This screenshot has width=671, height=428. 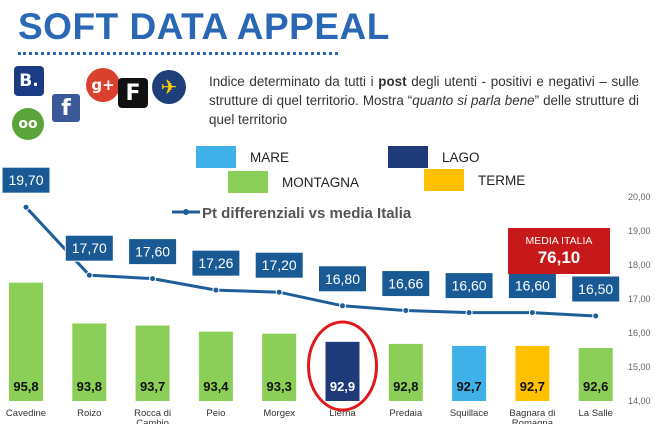 I want to click on y2-tick-label: 19,00, so click(x=639, y=231).